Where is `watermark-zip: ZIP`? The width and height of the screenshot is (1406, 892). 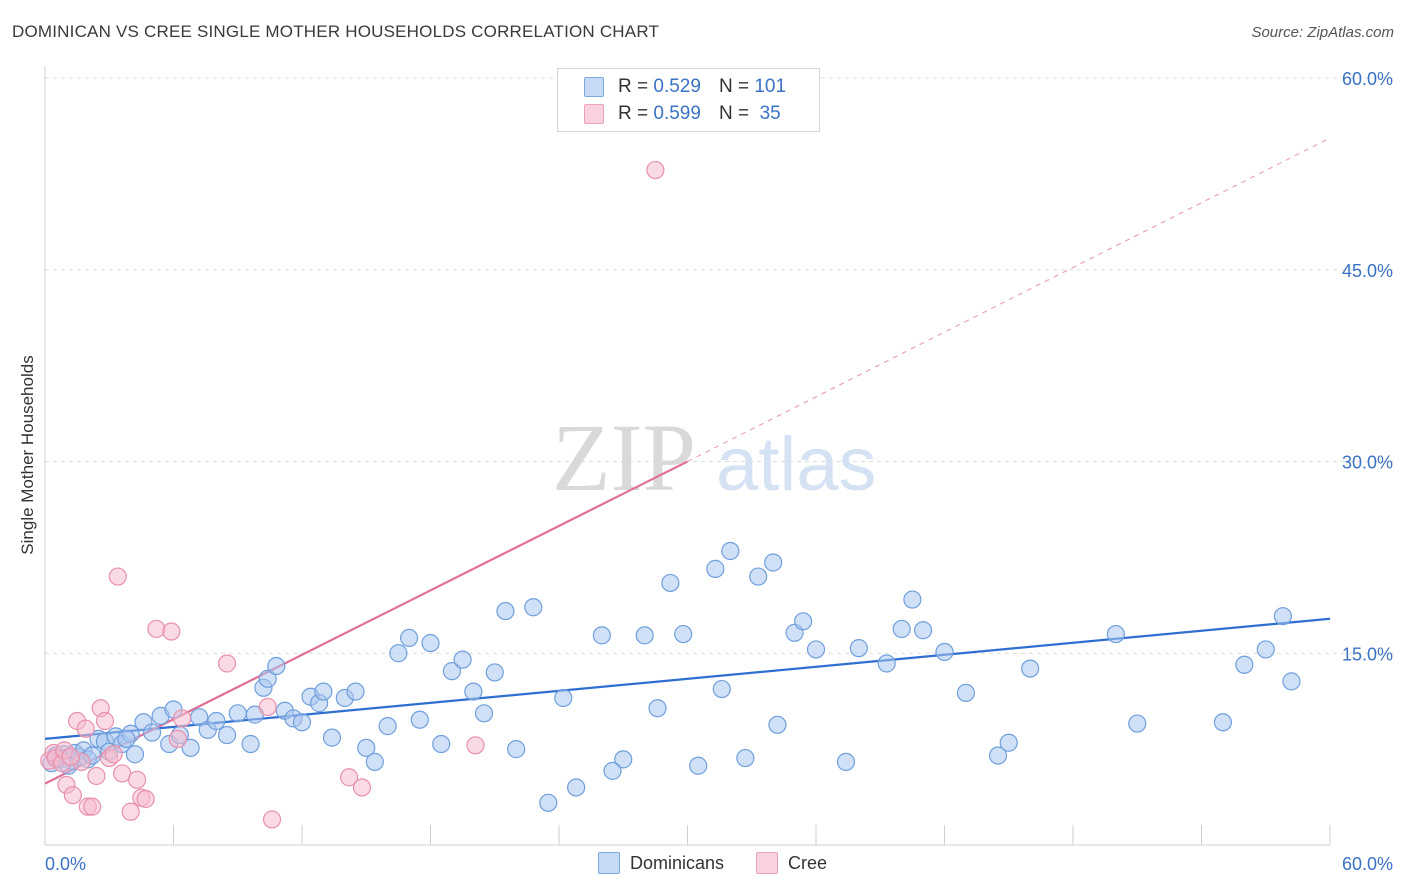
watermark-zip: ZIP is located at coordinates (624, 457).